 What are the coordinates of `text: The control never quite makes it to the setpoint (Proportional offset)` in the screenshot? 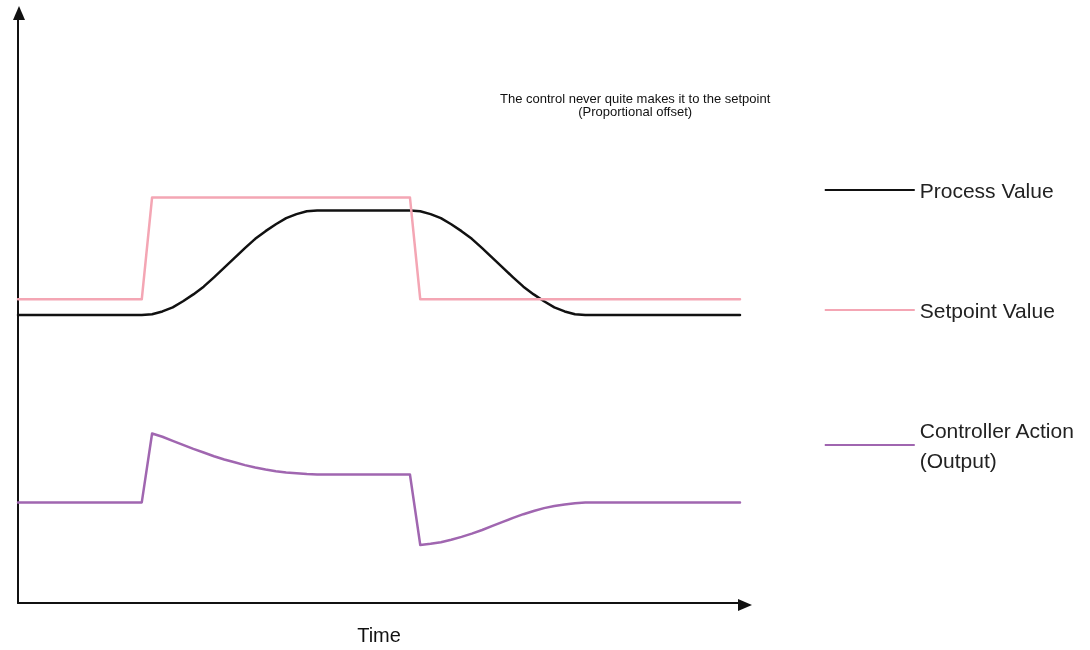 It's located at (635, 105).